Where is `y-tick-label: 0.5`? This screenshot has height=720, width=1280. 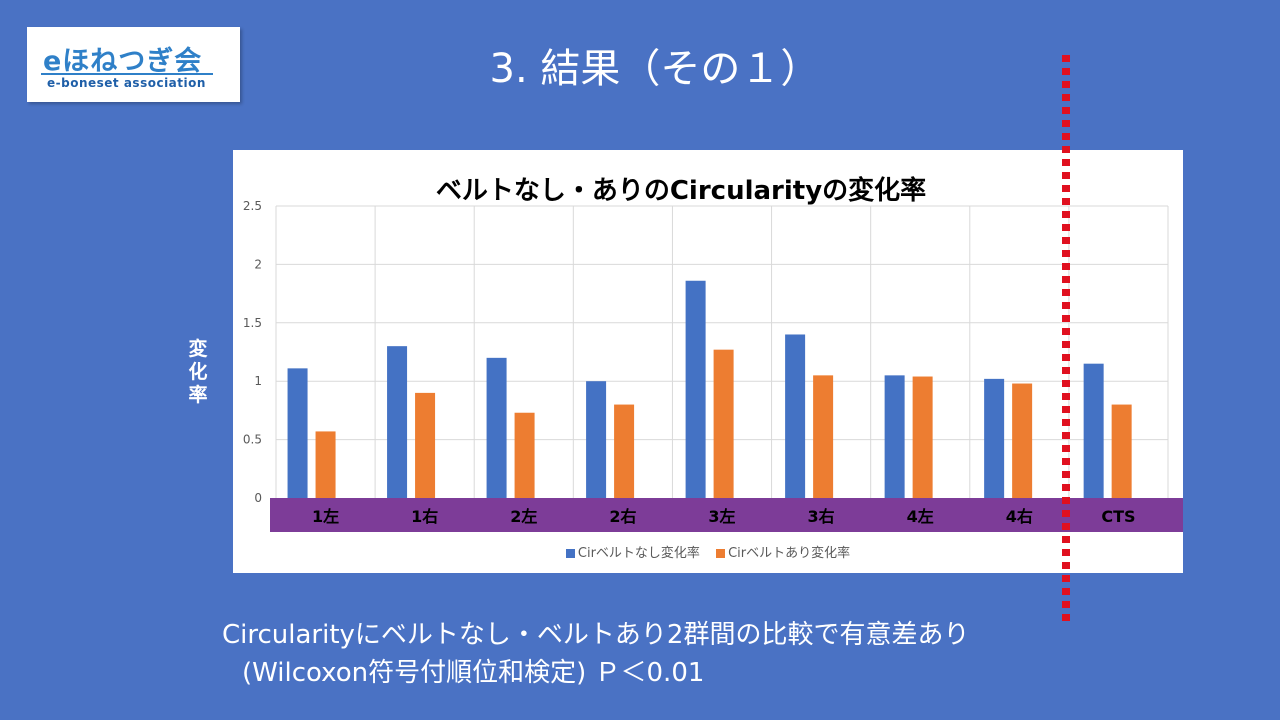 y-tick-label: 0.5 is located at coordinates (252, 440).